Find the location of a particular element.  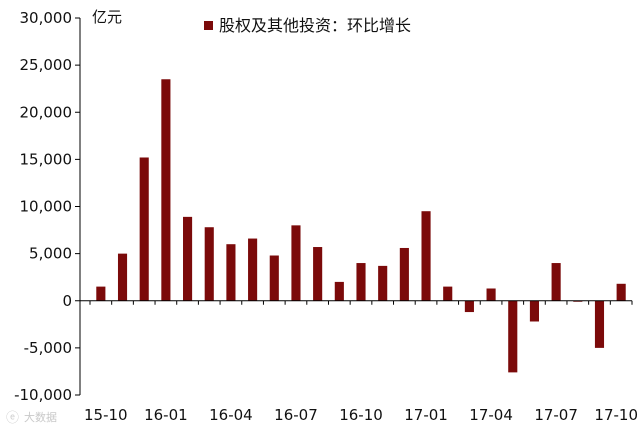

legend-label: 股权及其他投资：环比增长 is located at coordinates (315, 25).